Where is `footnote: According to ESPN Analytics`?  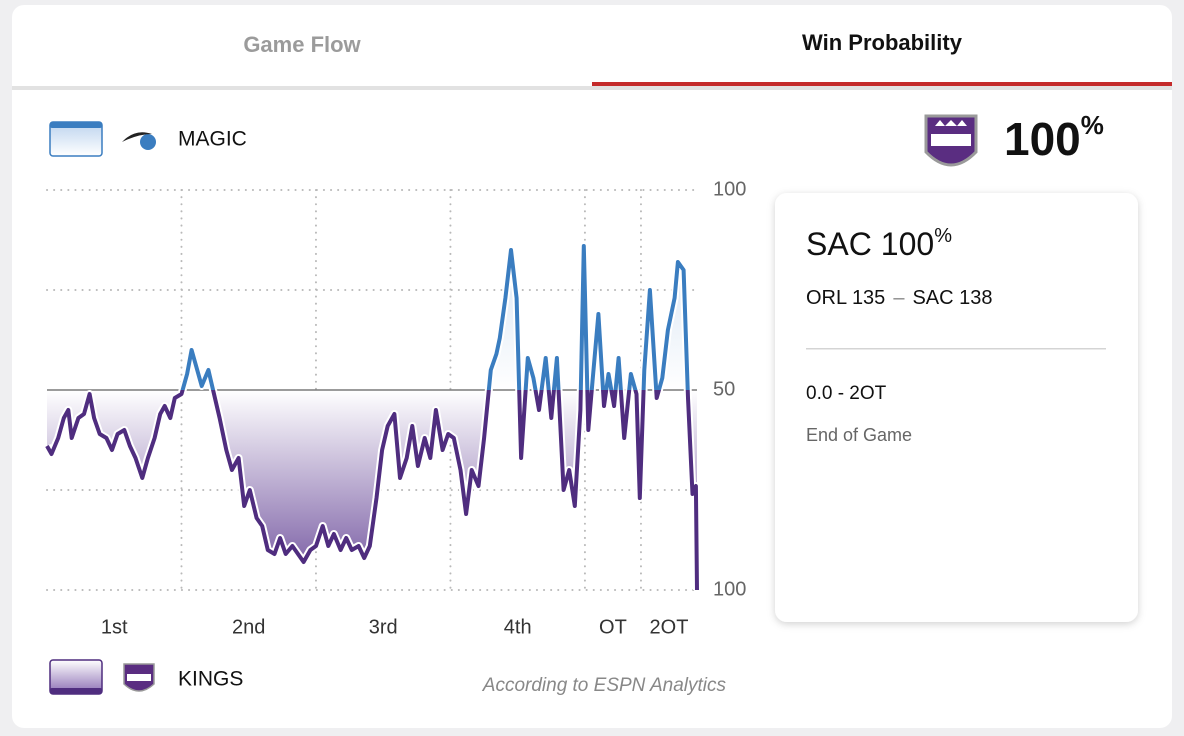
footnote: According to ESPN Analytics is located at coordinates (604, 685).